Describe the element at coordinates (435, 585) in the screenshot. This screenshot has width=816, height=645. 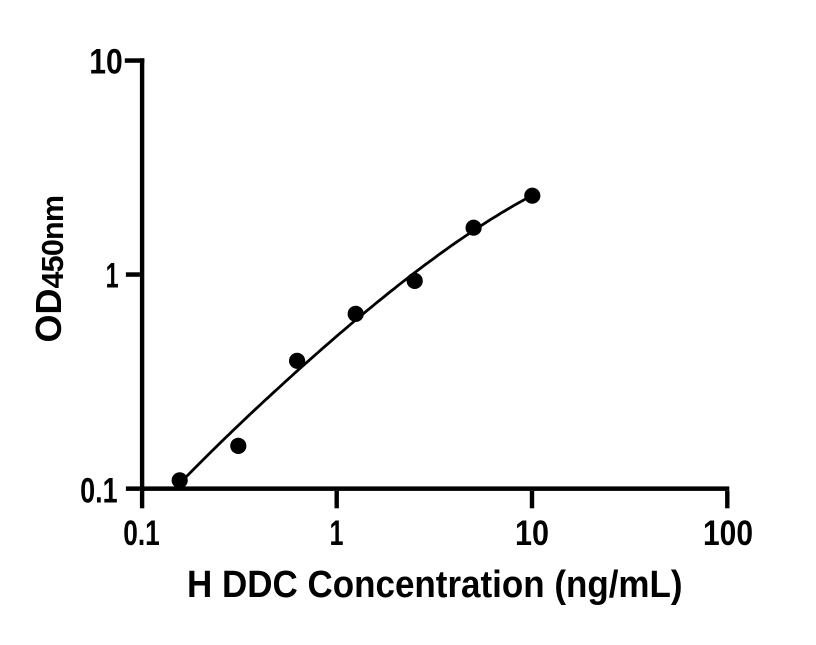
I see `svg-text: H DDC Concentration (ng/mL)` at that location.